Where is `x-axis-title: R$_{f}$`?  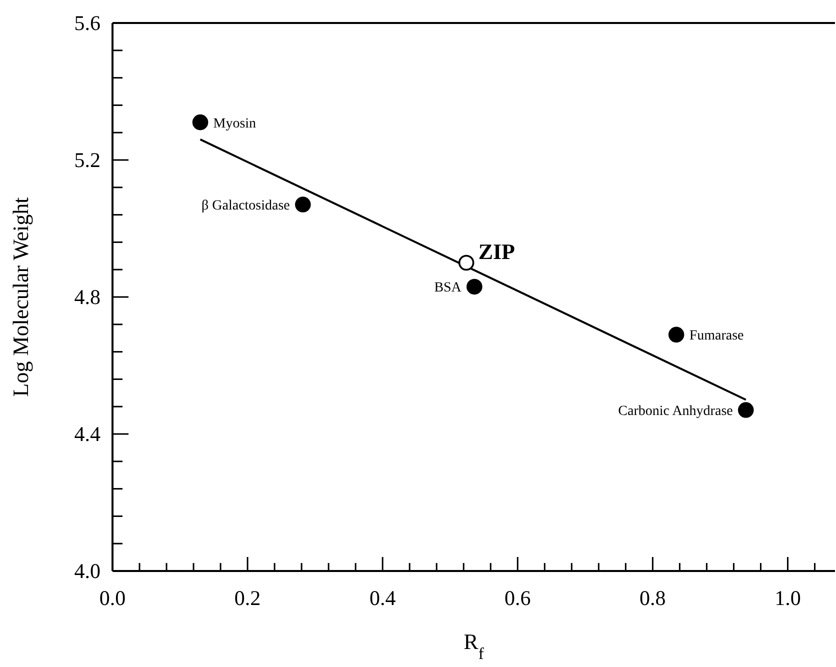 x-axis-title: R$_{f}$ is located at coordinates (474, 645).